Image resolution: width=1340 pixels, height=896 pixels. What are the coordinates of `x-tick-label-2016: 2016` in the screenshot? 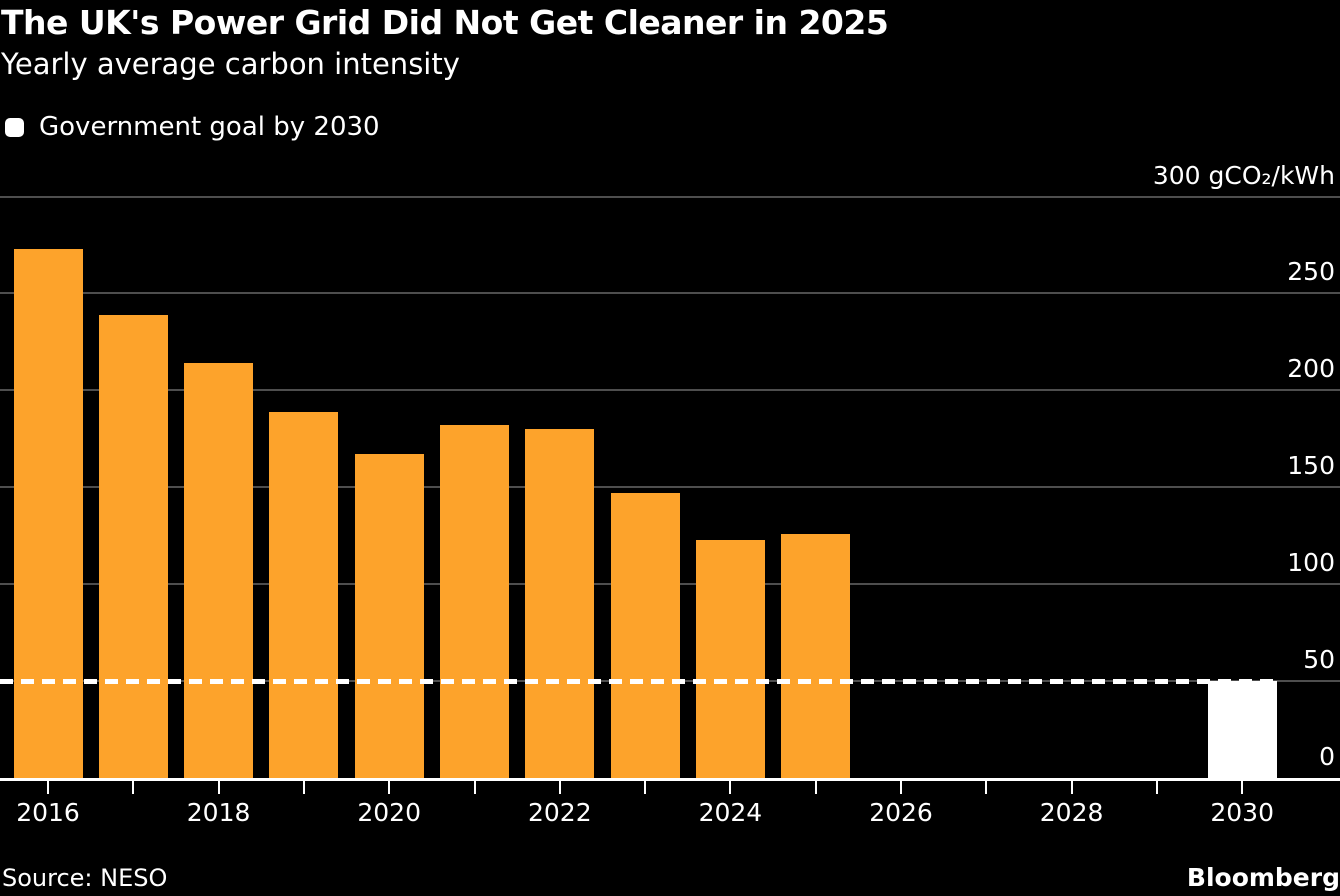 It's located at (48, 812).